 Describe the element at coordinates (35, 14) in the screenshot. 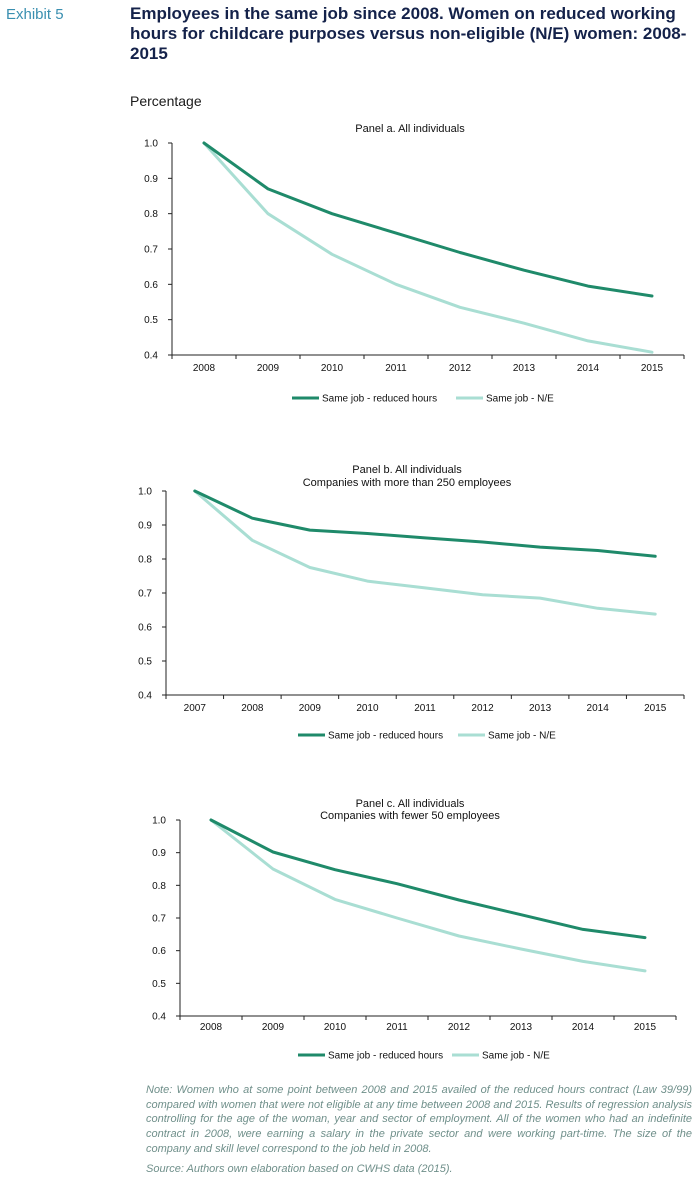

I see `exhibit-label: Exhibit 5` at that location.